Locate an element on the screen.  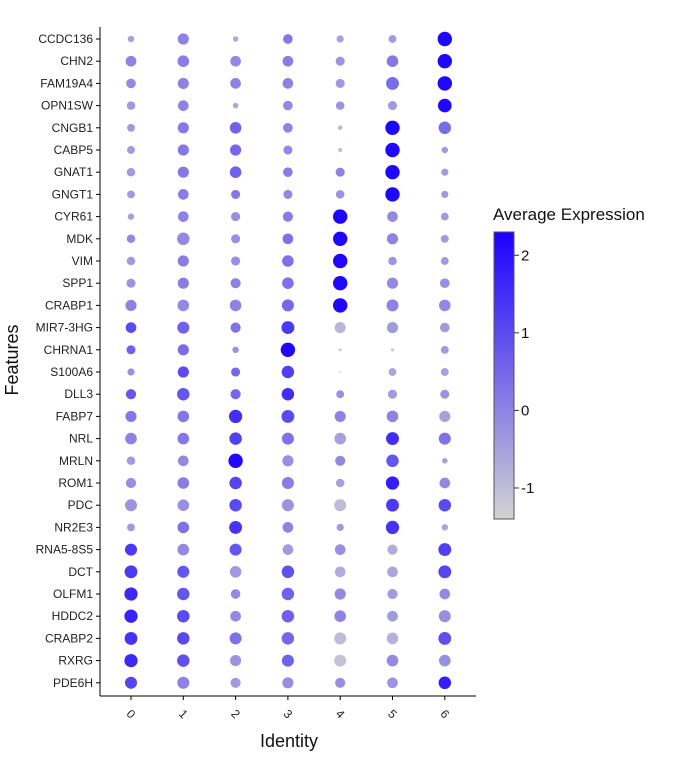
y-tick-label: CNGB1 is located at coordinates (73, 128).